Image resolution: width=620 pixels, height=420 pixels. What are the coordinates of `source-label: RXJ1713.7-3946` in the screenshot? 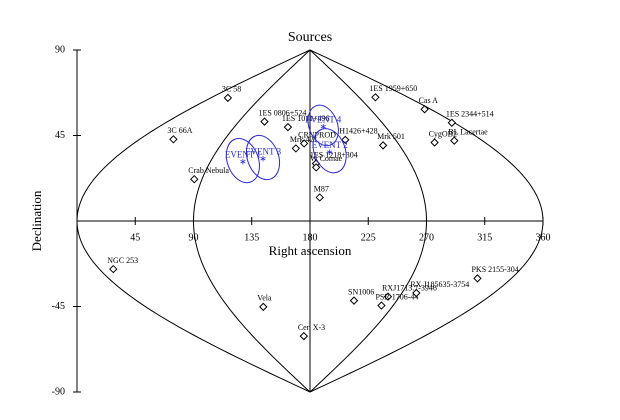 It's located at (409, 287).